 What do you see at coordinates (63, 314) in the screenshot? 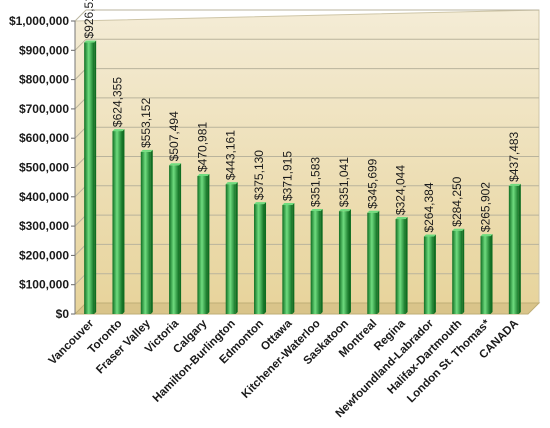
I see `ytick-label-0: $0` at bounding box center [63, 314].